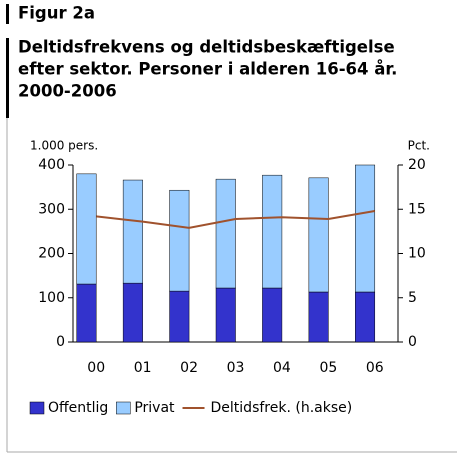 The height and width of the screenshot is (463, 457). What do you see at coordinates (417, 209) in the screenshot?
I see `y2-tick-label: 15` at bounding box center [417, 209].